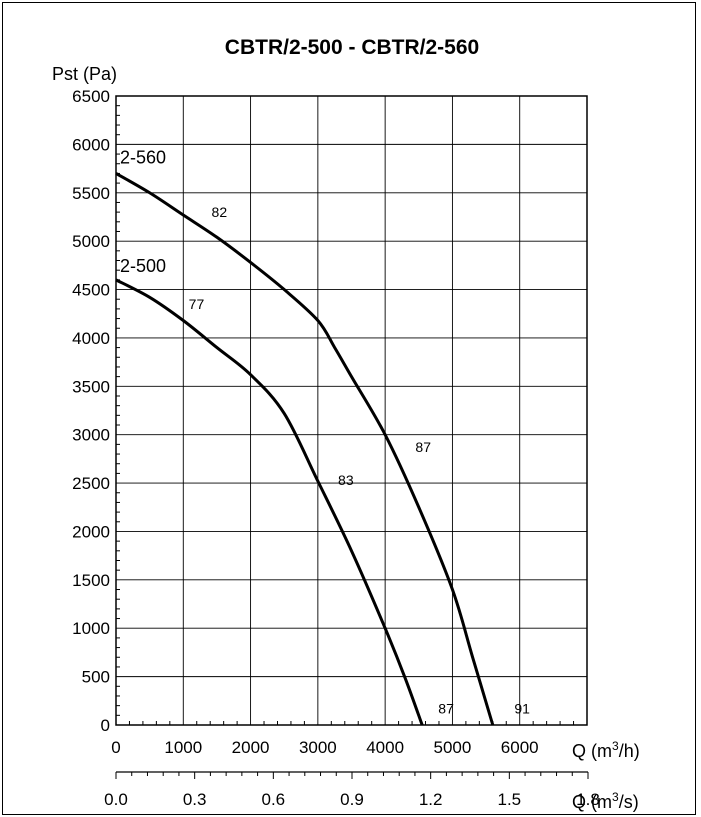 The image size is (701, 817). What do you see at coordinates (251, 747) in the screenshot?
I see `x-tick-label: 2000` at bounding box center [251, 747].